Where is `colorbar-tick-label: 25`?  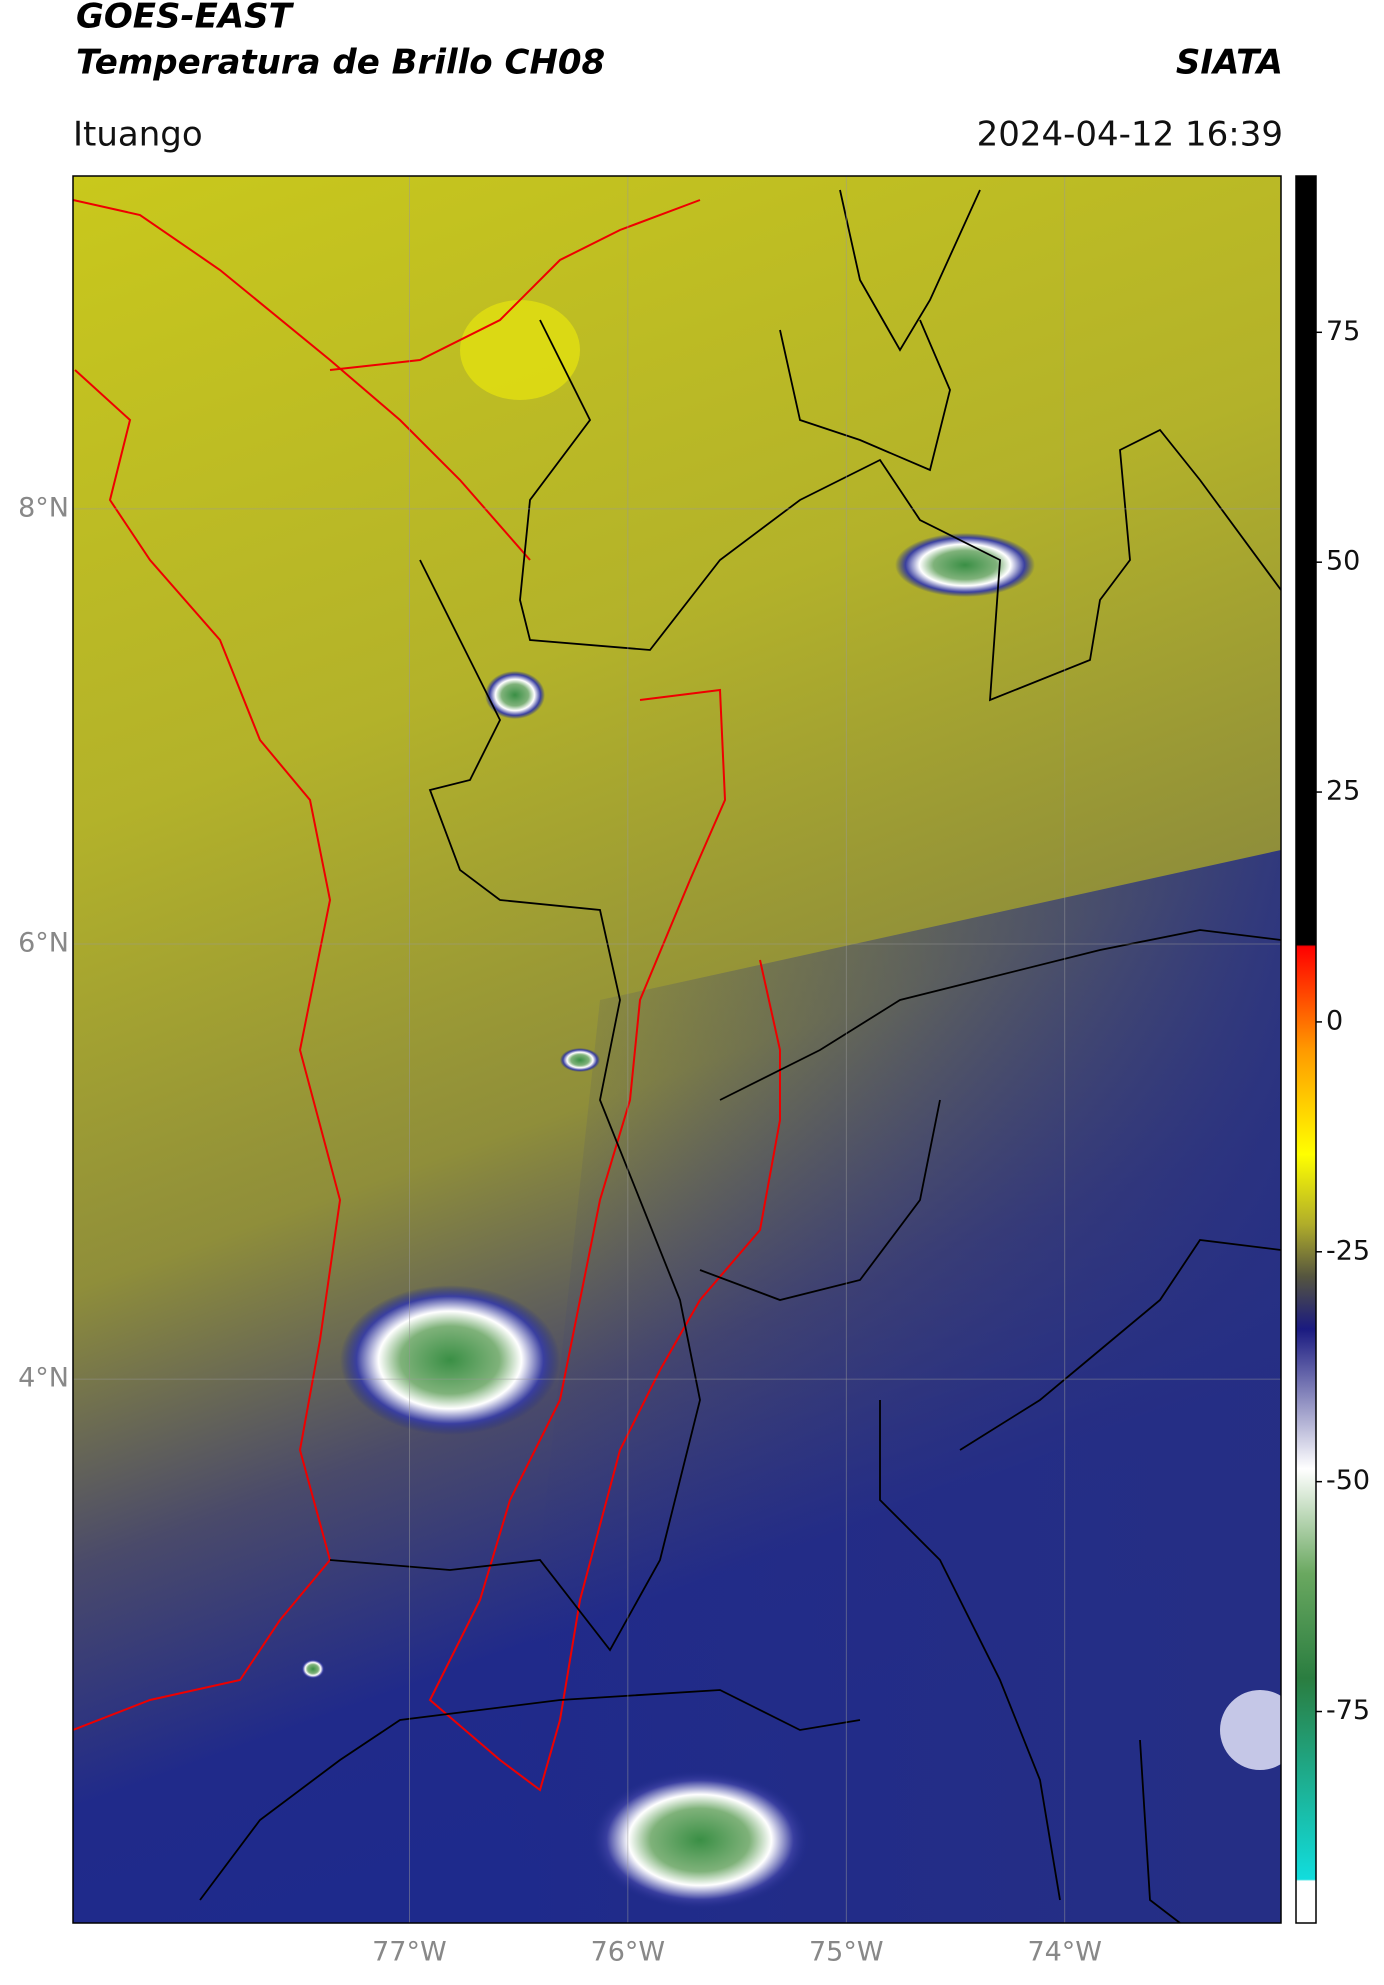
colorbar-tick-label: 25 is located at coordinates (1343, 791).